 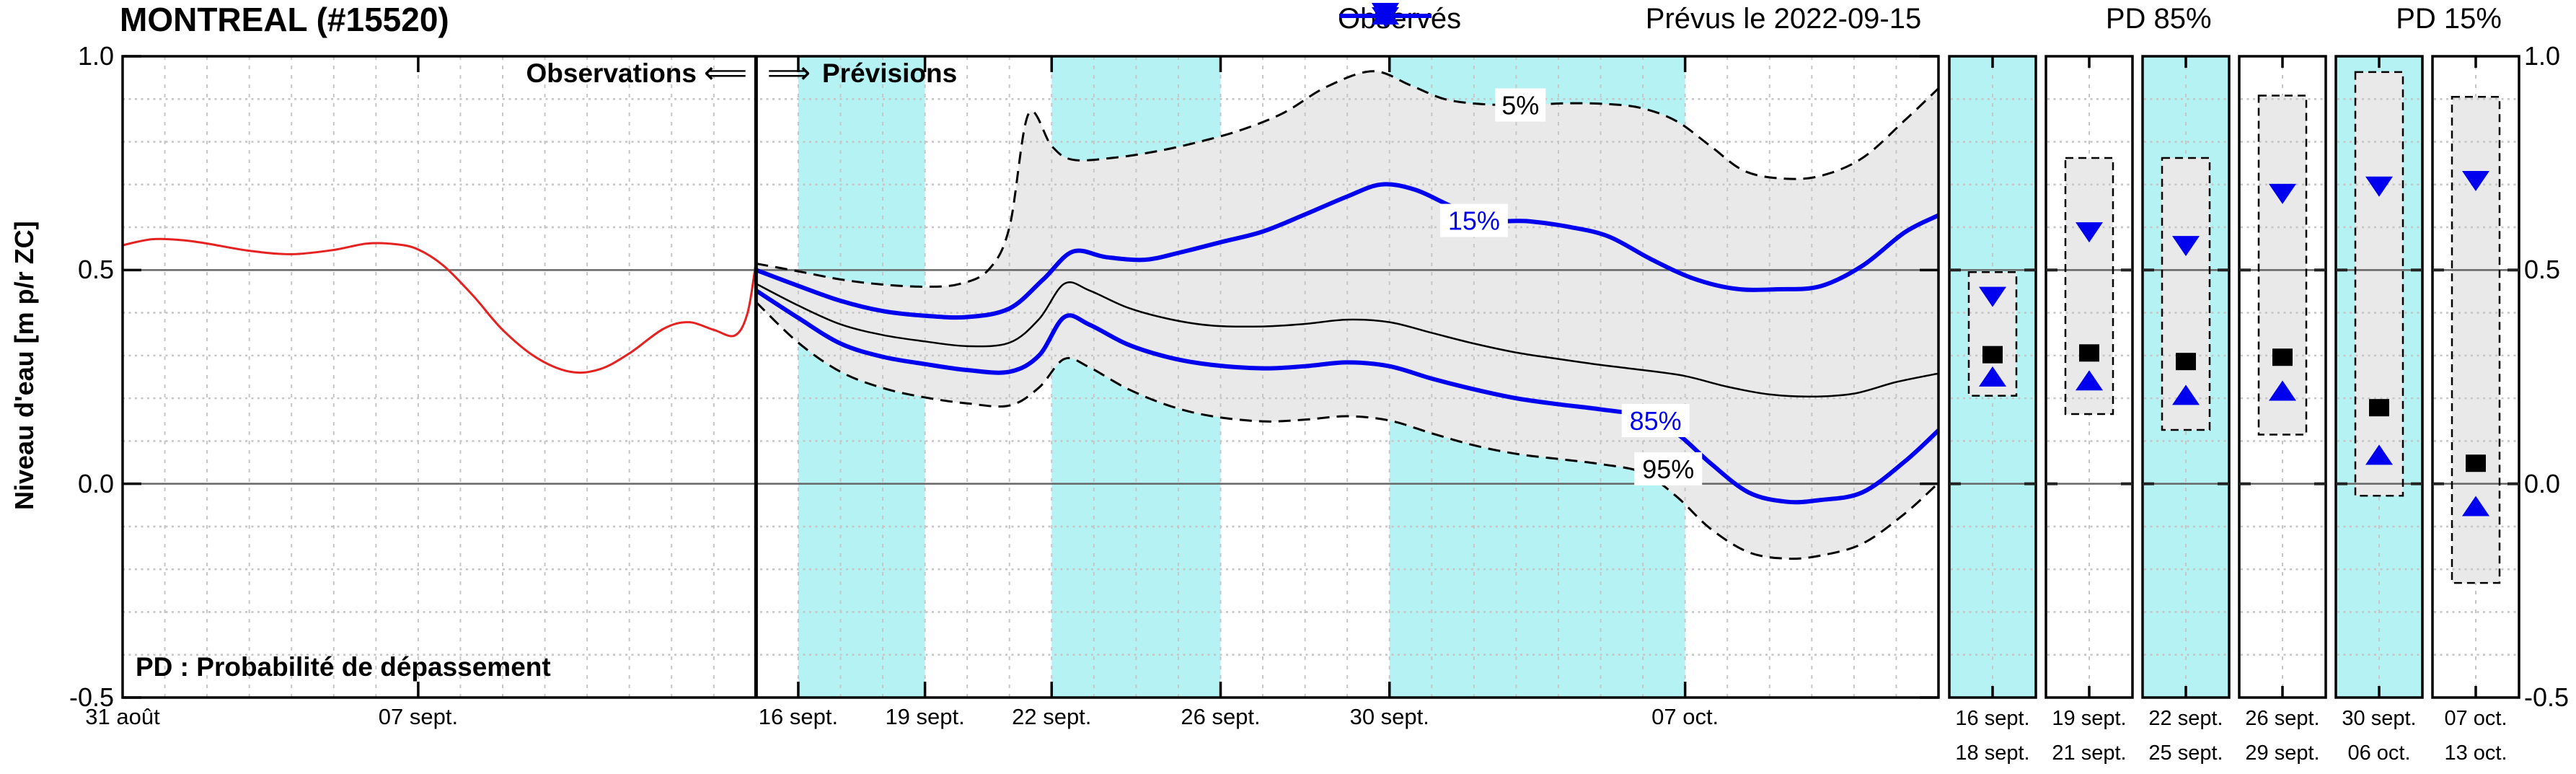 I want to click on panel-date-end-label: 18 sept., so click(x=1992, y=754).